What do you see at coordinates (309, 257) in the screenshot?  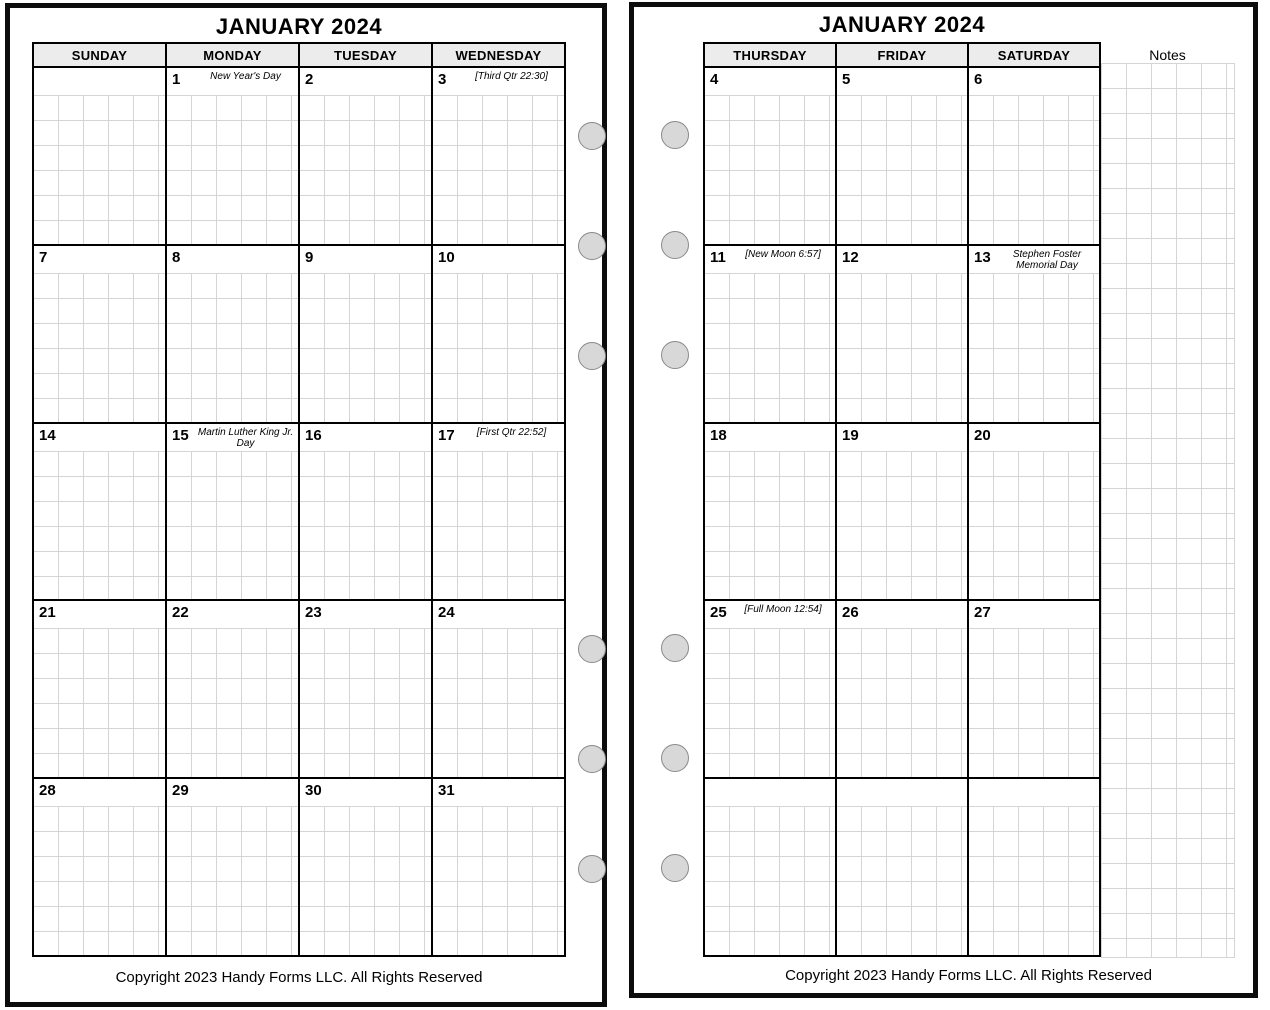 I see `day-number: 9` at bounding box center [309, 257].